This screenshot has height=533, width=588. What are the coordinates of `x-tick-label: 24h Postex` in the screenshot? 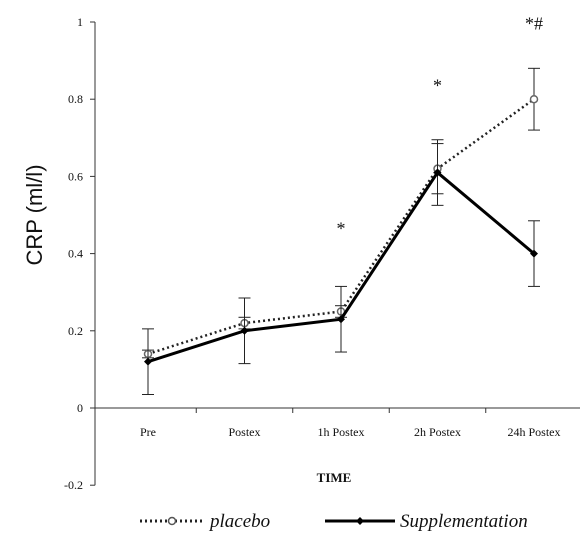 It's located at (533, 432).